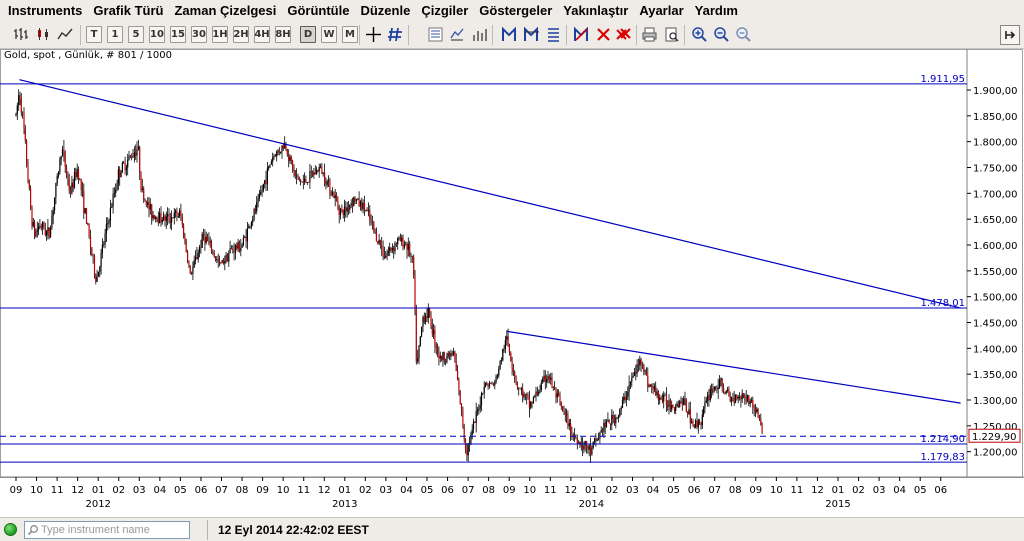 This screenshot has height=541, width=1024. I want to click on menu-help: Yardım, so click(716, 10).